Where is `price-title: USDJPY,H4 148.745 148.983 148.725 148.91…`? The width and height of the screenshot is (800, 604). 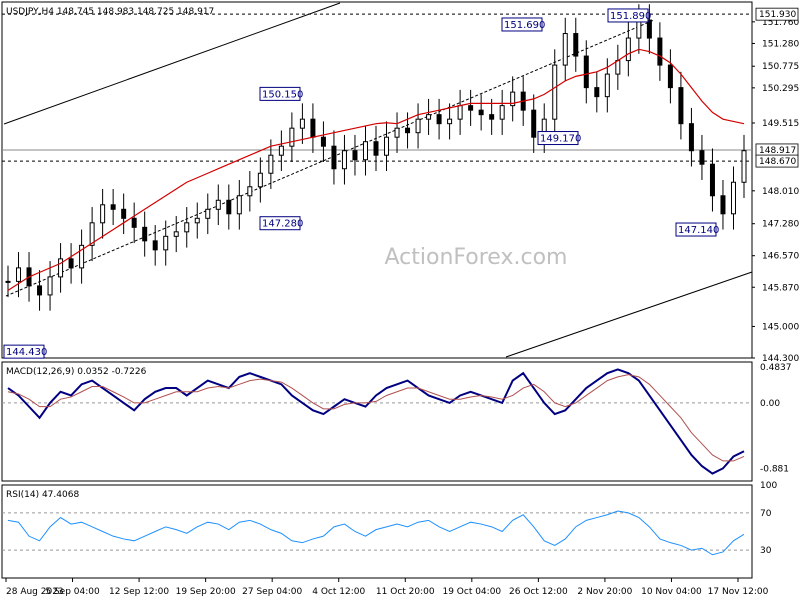 price-title: USDJPY,H4 148.745 148.983 148.725 148.91… is located at coordinates (110, 12).